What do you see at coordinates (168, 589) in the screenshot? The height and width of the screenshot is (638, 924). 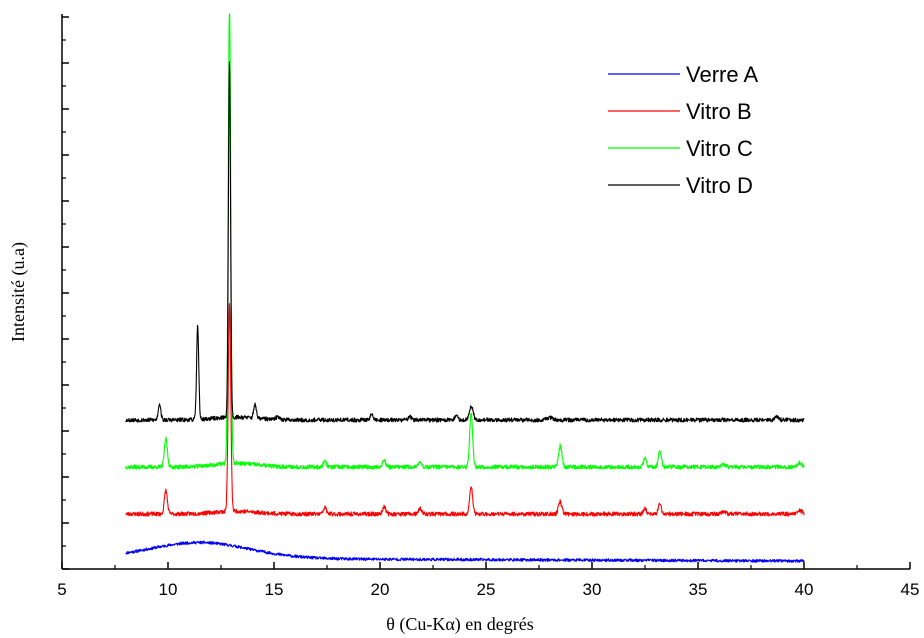 I see `x-tick-label: 10` at bounding box center [168, 589].